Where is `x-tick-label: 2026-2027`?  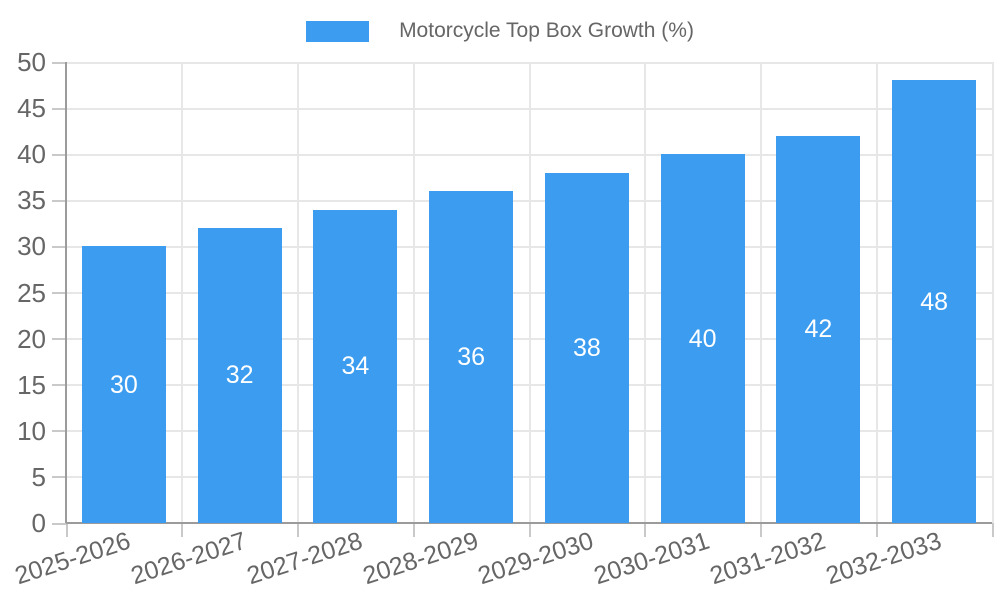 x-tick-label: 2026-2027 is located at coordinates (188, 558).